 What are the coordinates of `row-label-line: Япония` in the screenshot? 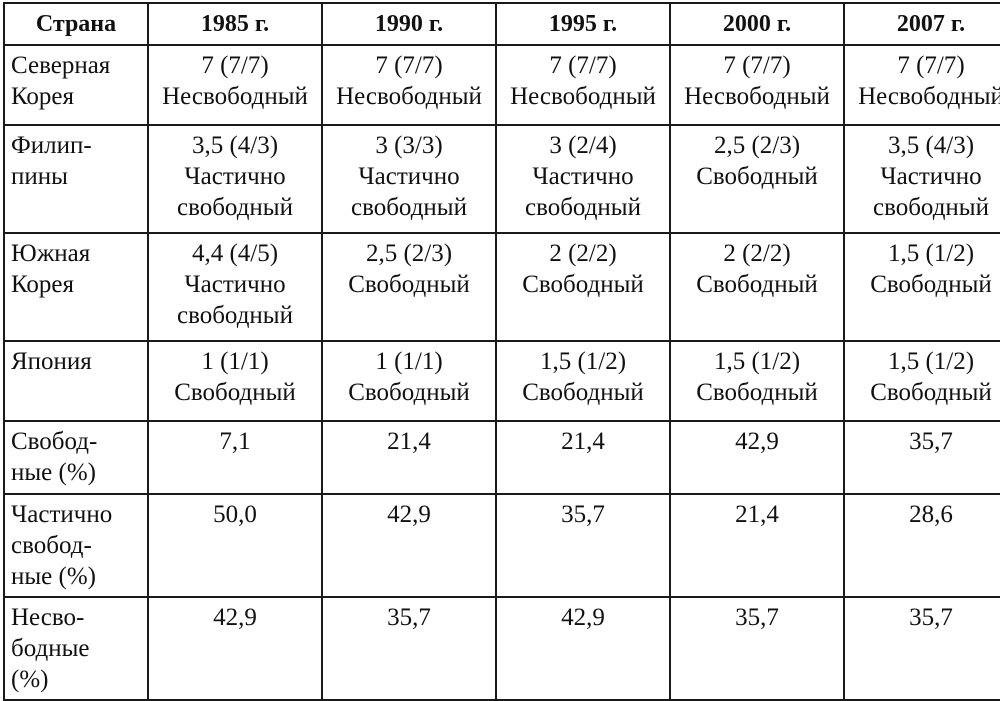 It's located at (51, 361).